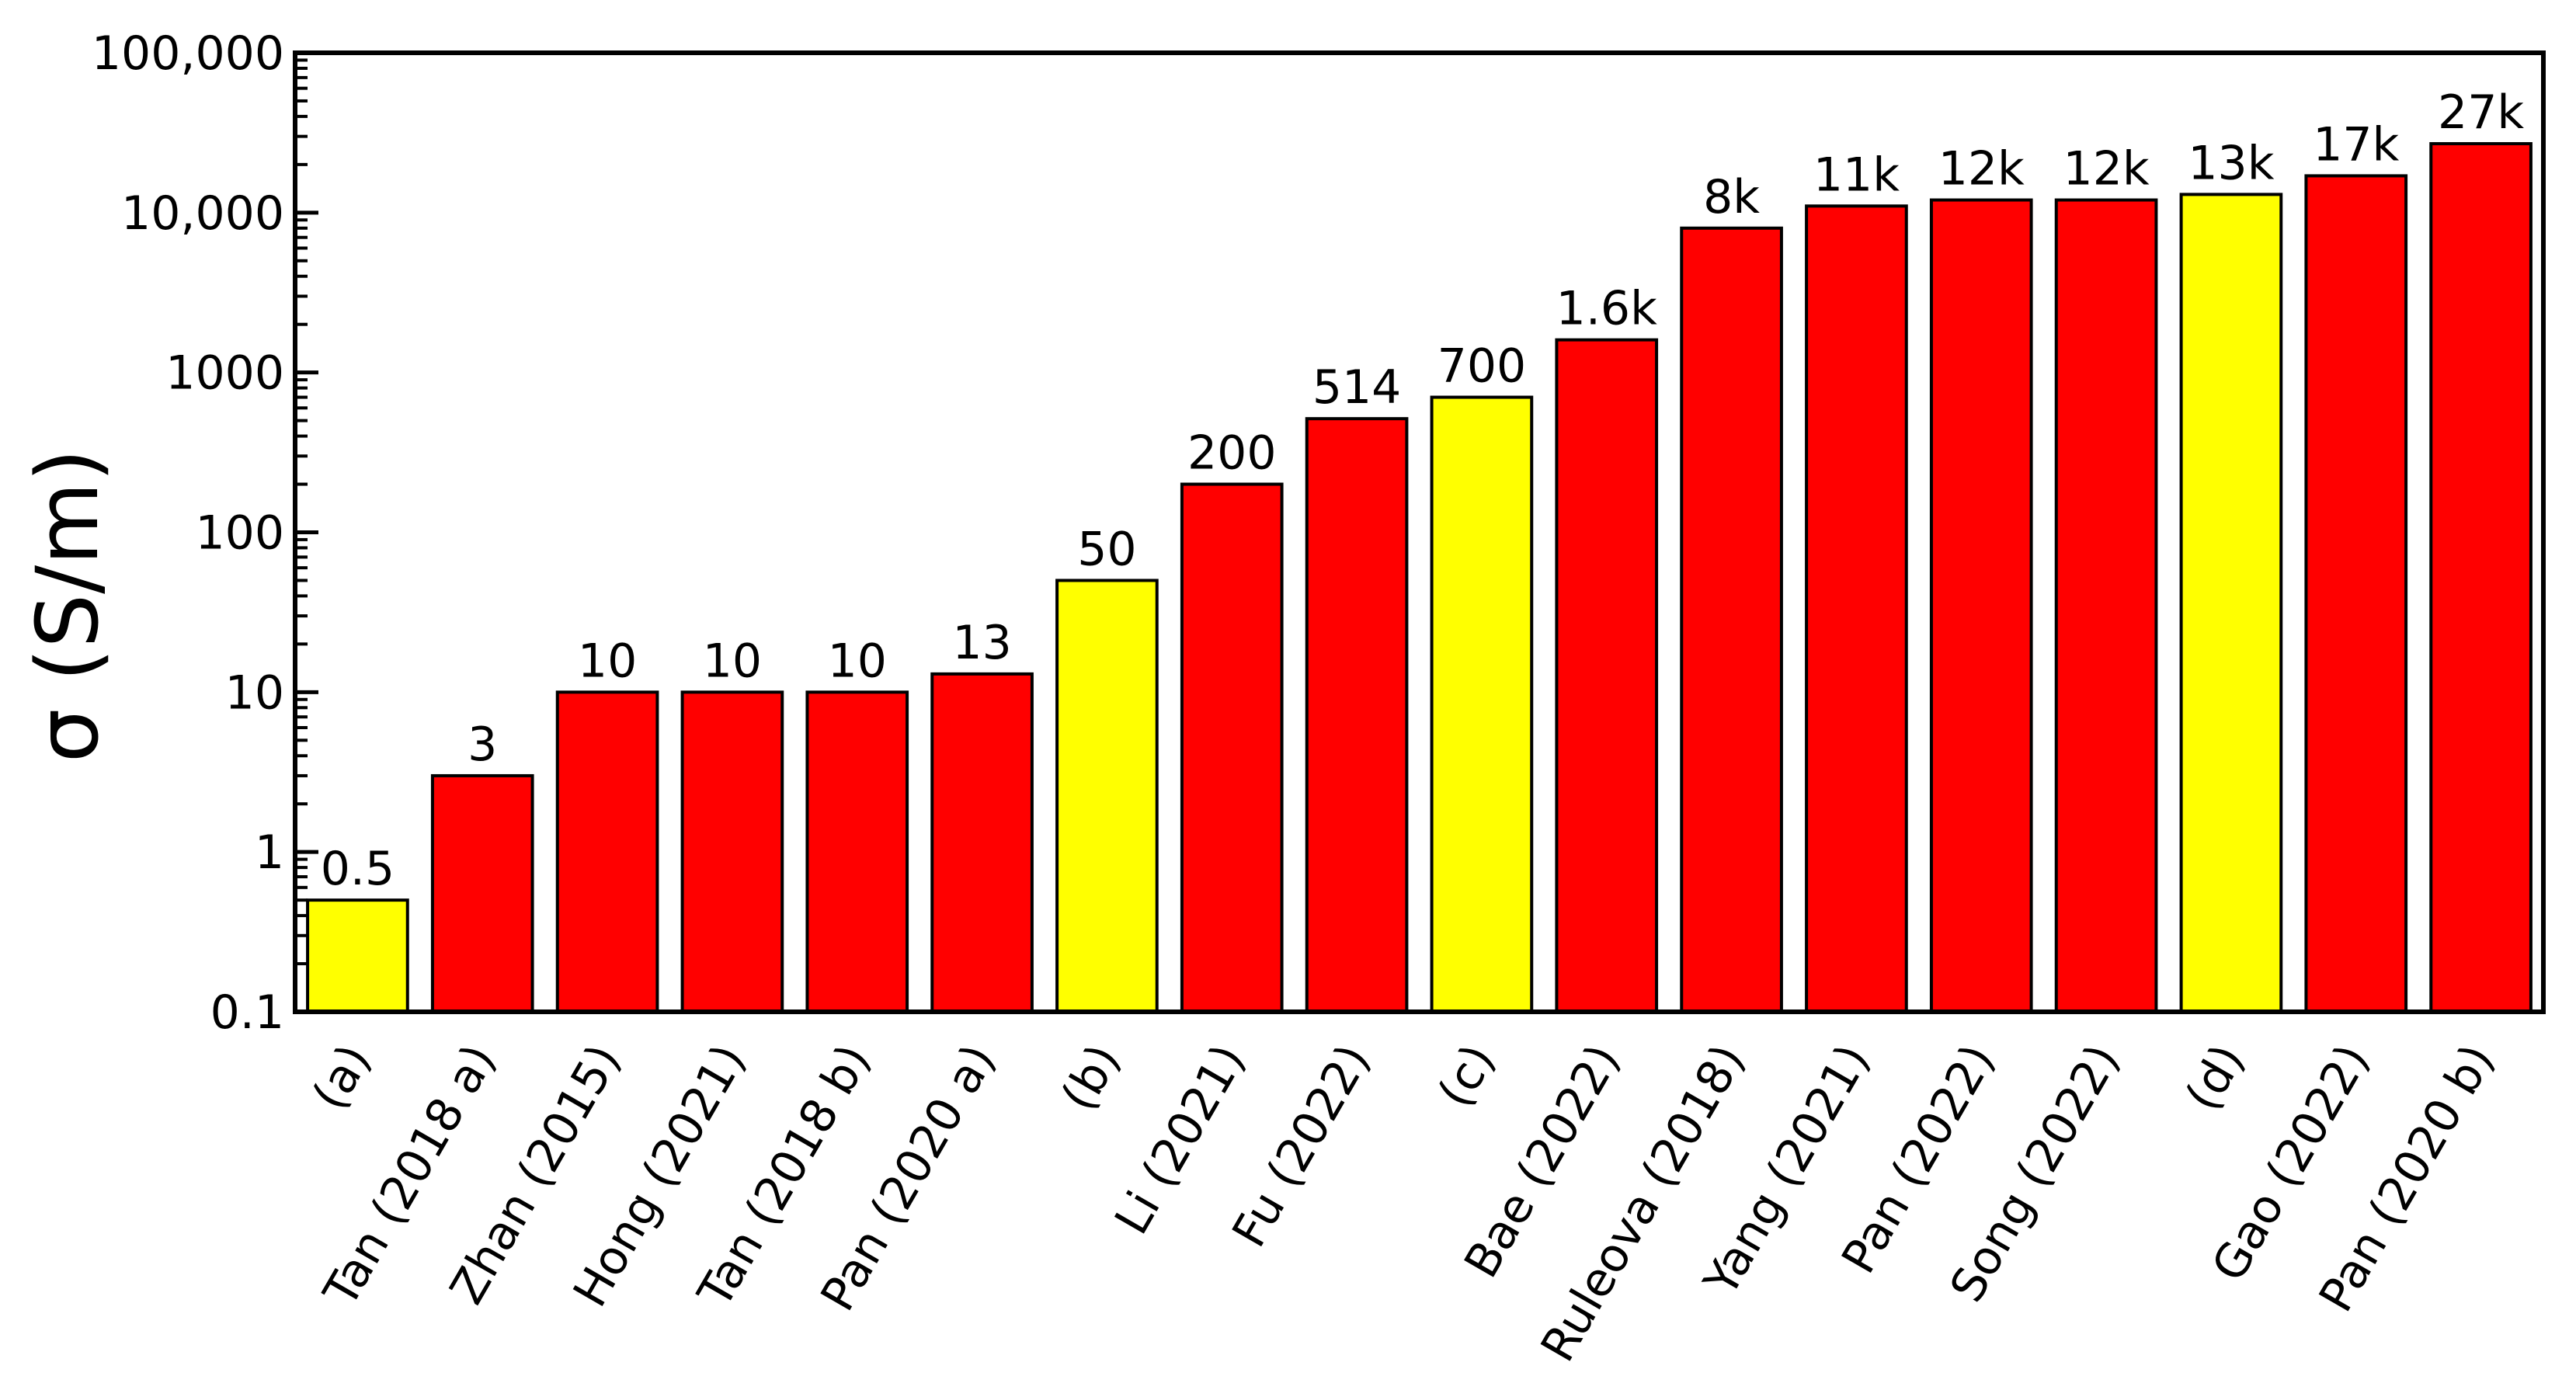 The height and width of the screenshot is (1390, 2576). I want to click on y-tick-label: 1, so click(269, 852).